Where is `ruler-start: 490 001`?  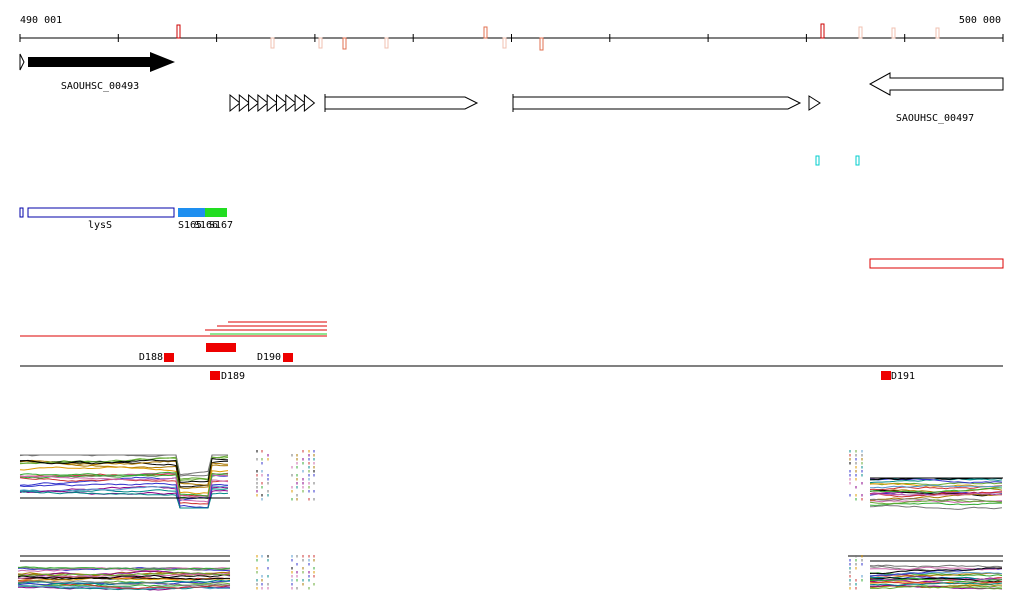 ruler-start: 490 001 is located at coordinates (41, 20).